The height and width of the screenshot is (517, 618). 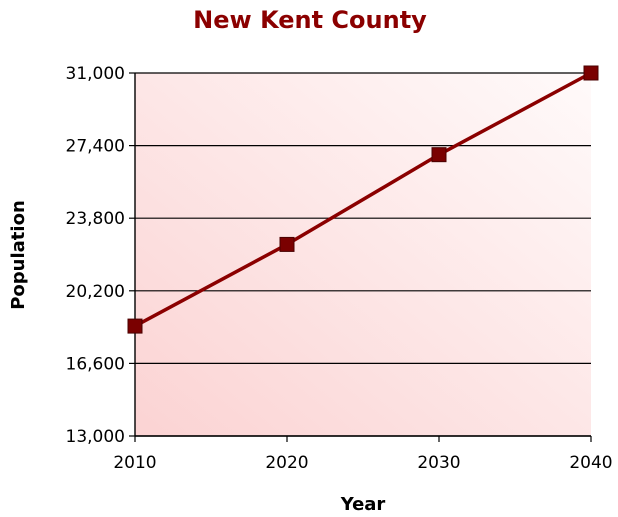 What do you see at coordinates (438, 463) in the screenshot?
I see `x-tick-label: 2030` at bounding box center [438, 463].